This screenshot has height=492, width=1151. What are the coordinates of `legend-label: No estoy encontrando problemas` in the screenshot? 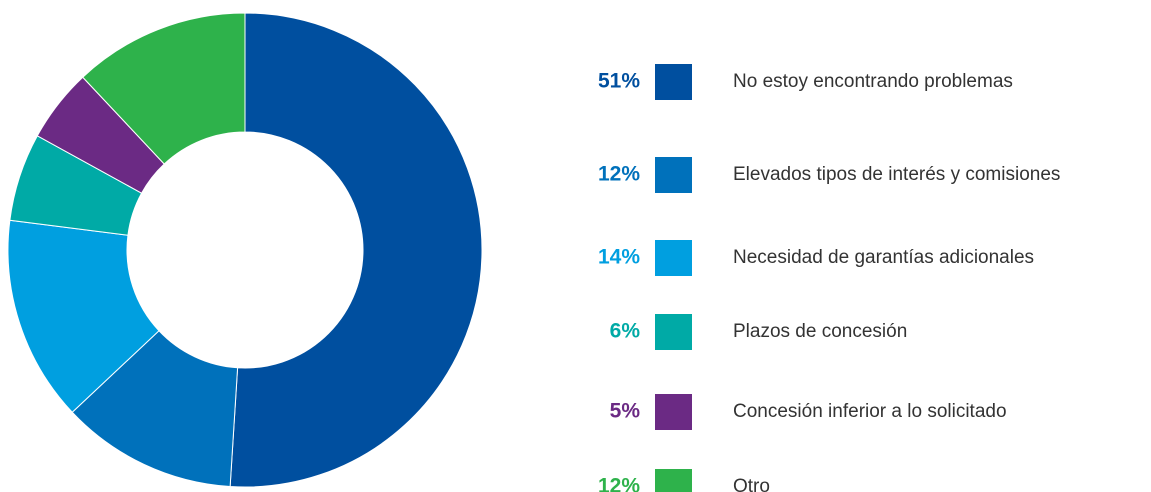 It's located at (873, 81).